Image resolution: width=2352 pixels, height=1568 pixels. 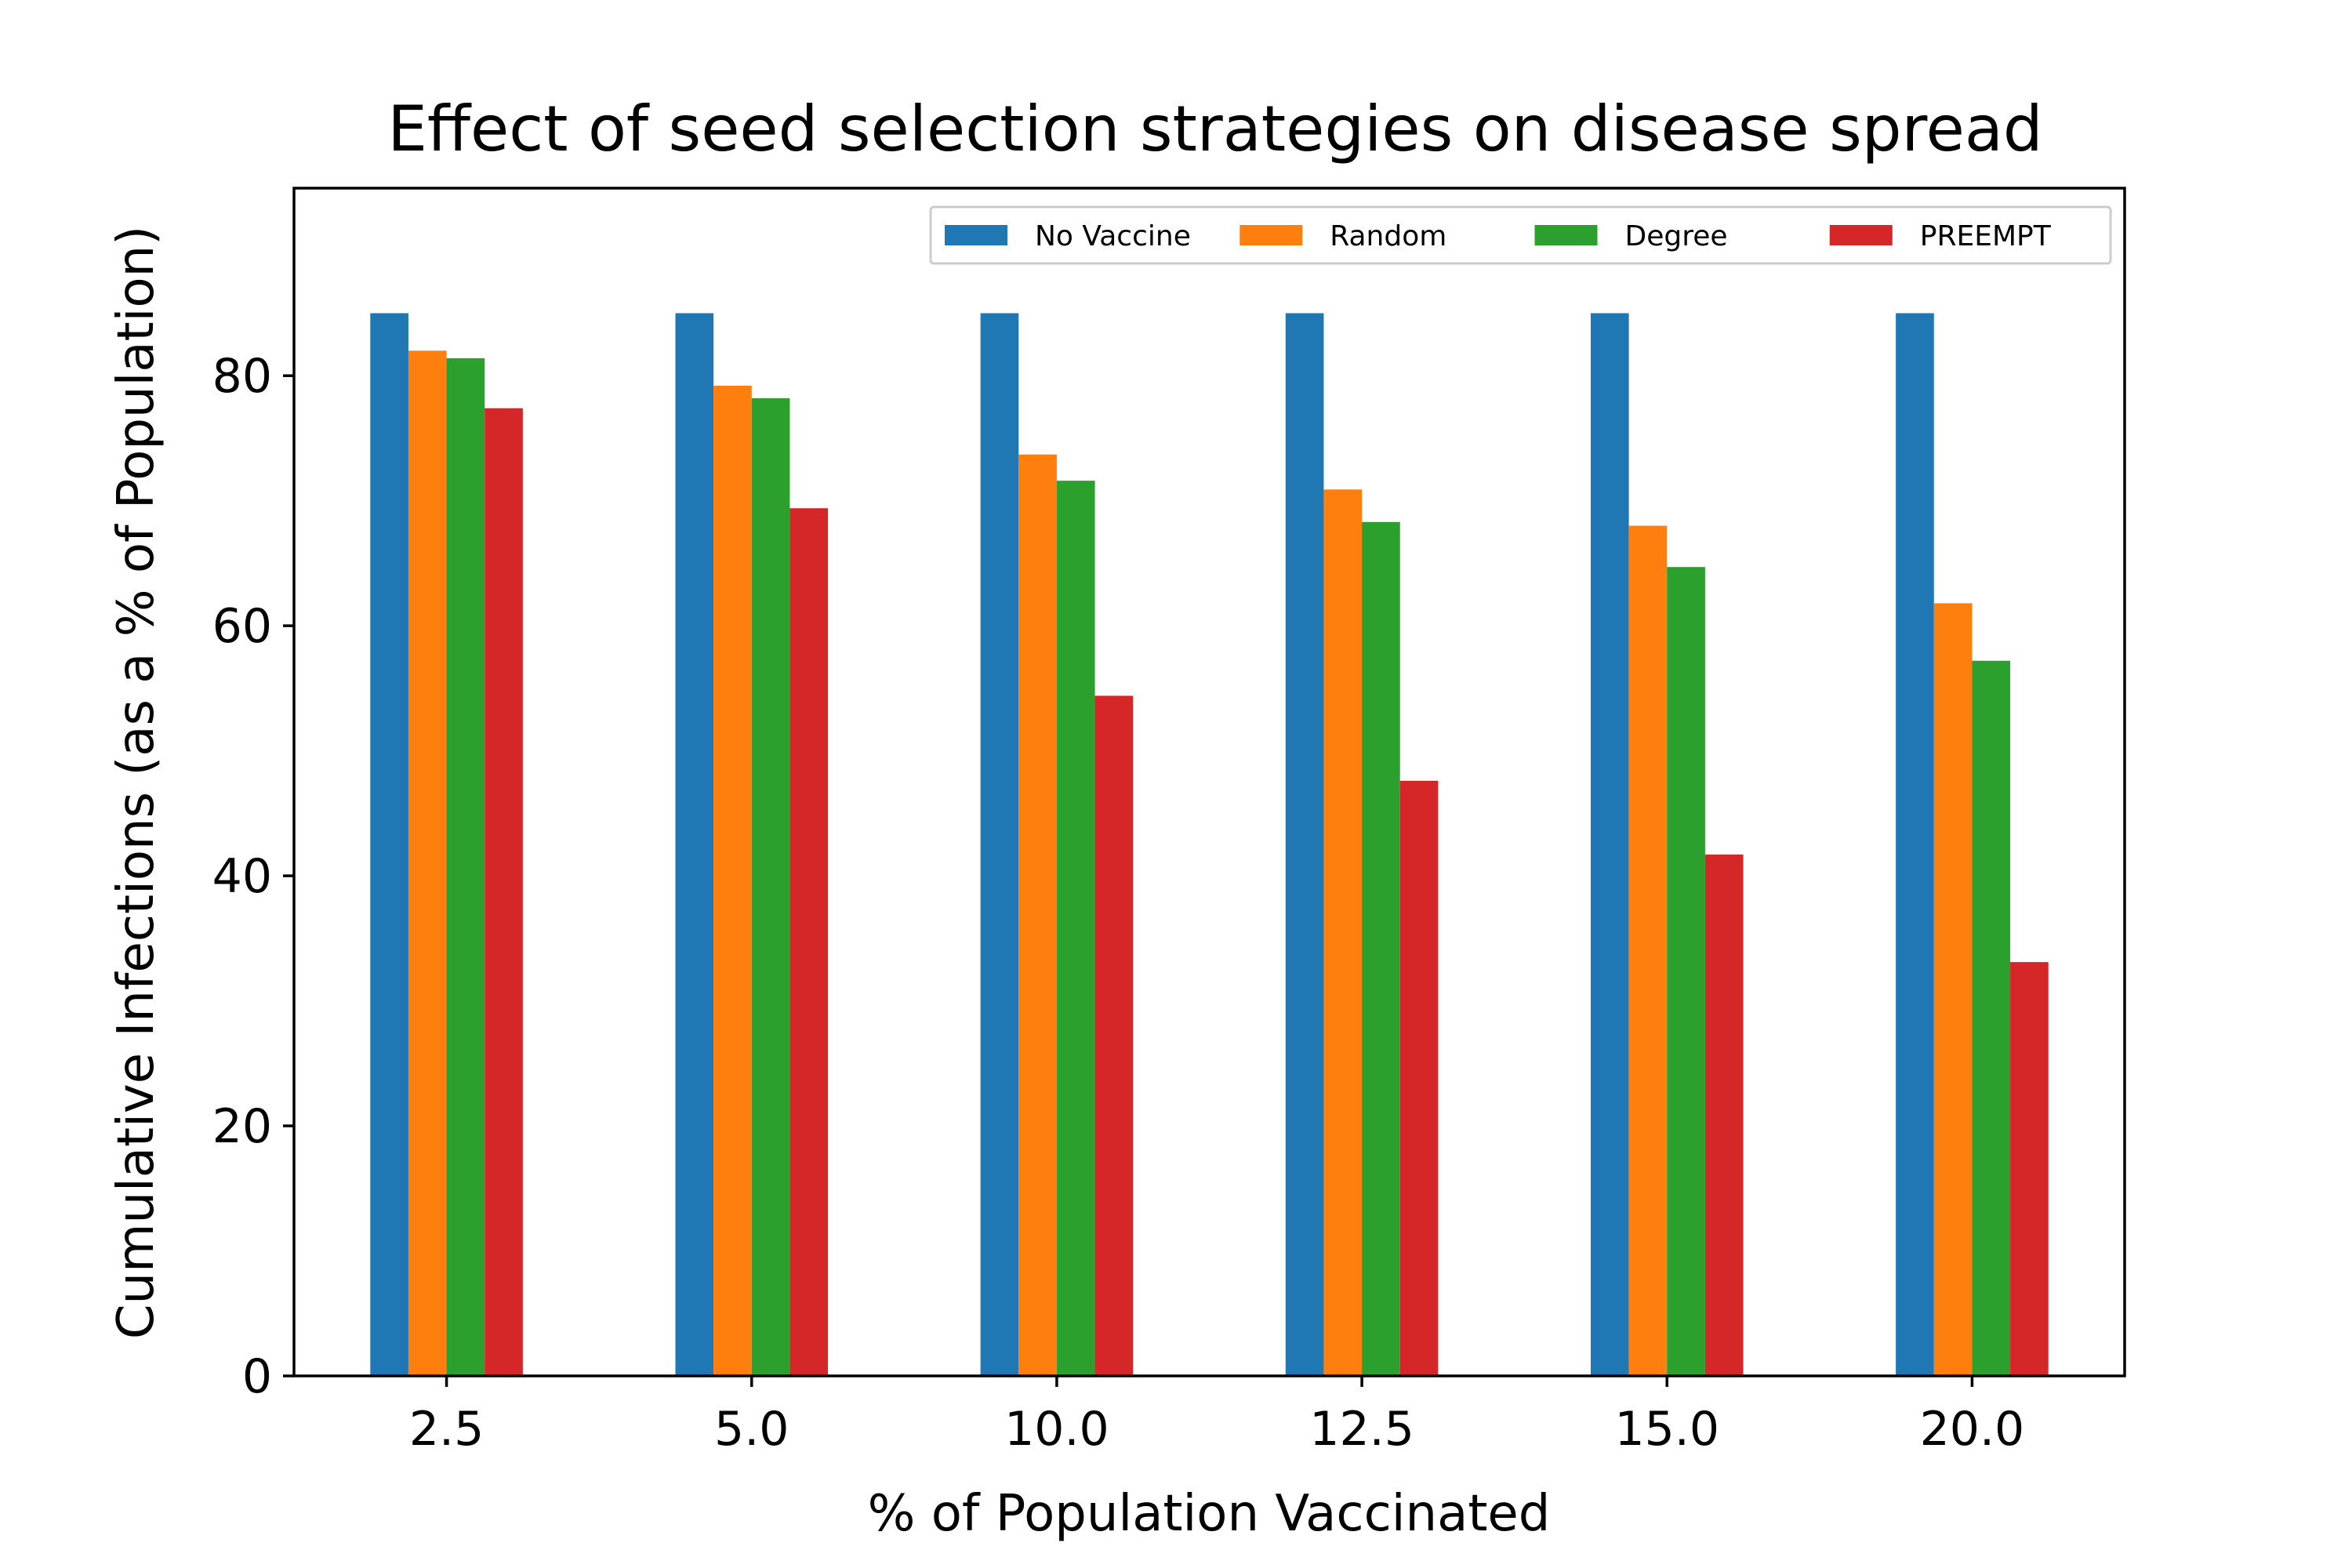 I want to click on y-tick-label: 60, so click(x=242, y=626).